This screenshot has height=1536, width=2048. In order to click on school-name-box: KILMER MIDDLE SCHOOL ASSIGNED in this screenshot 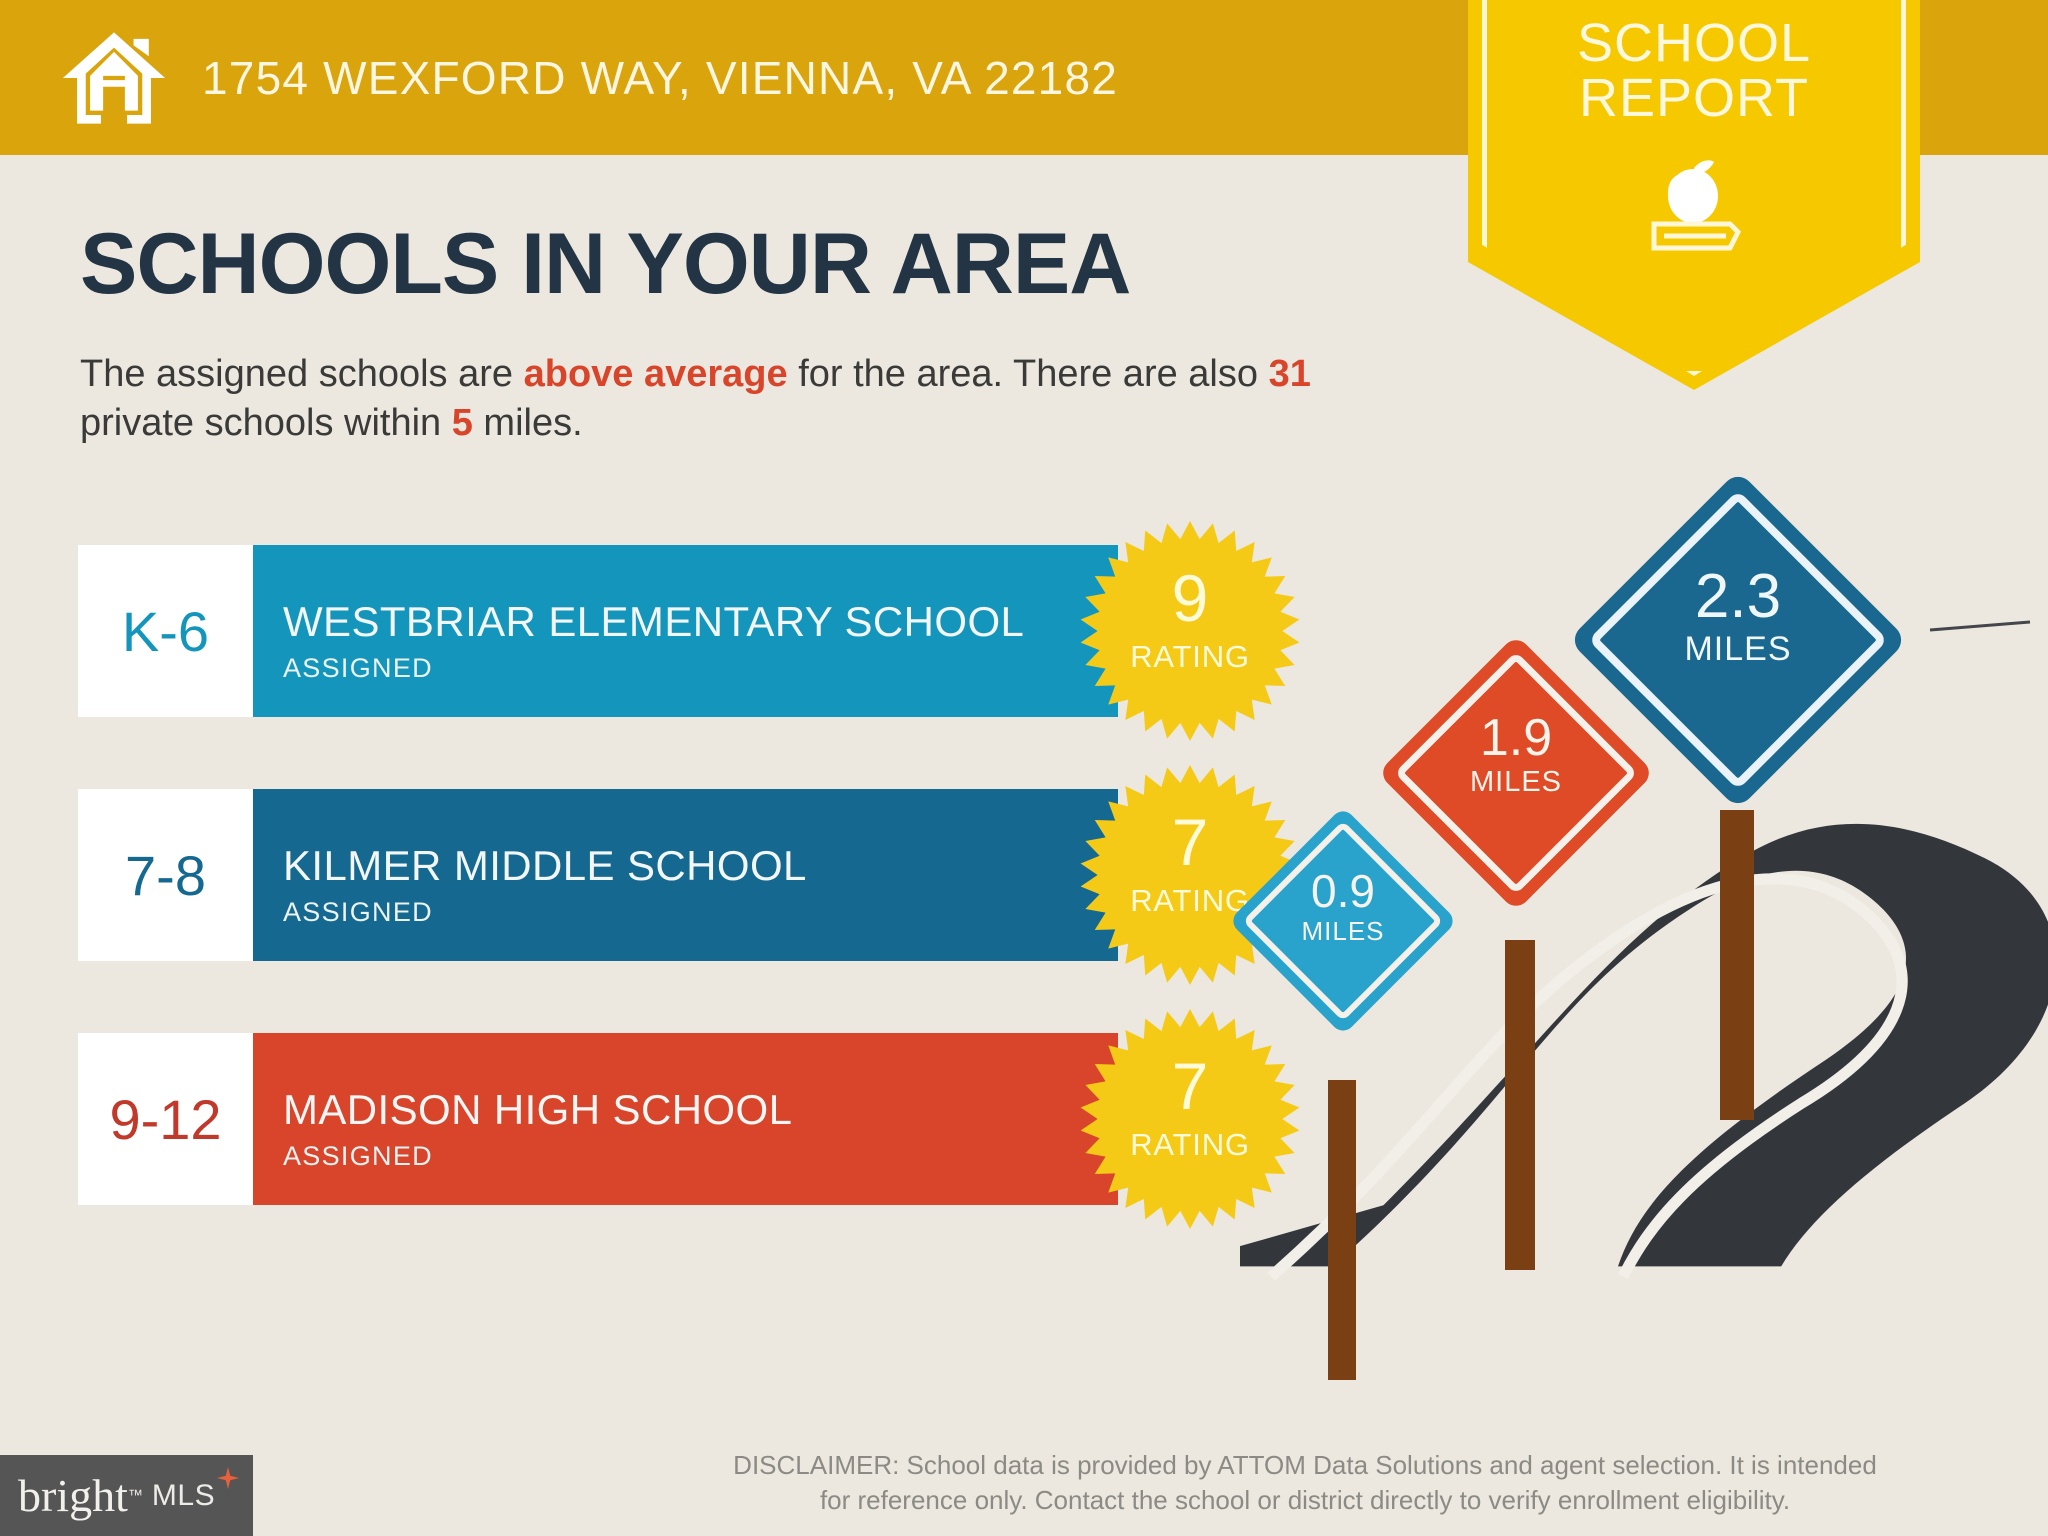, I will do `click(685, 875)`.